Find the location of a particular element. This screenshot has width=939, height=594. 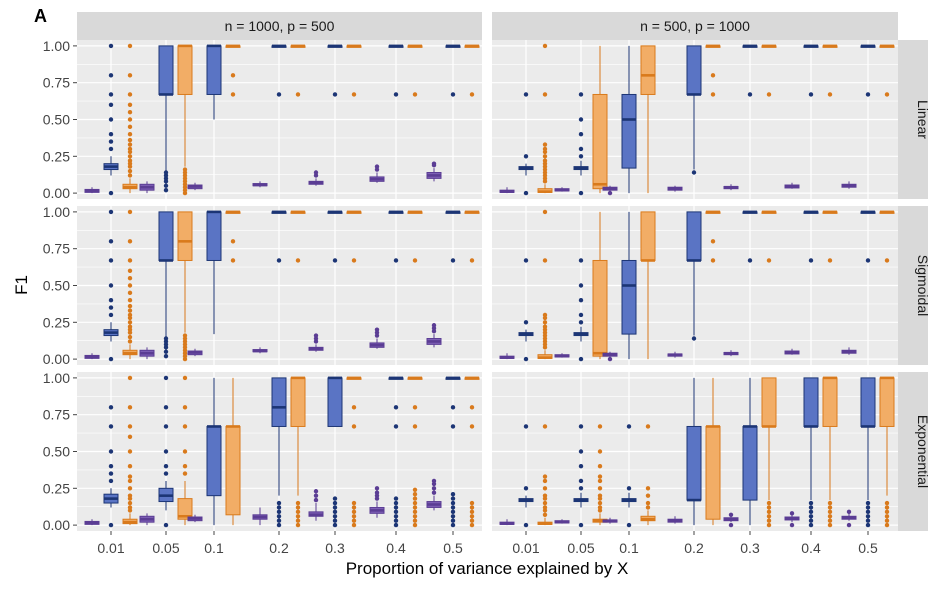

x-tick-label: 0.2 is located at coordinates (694, 548).